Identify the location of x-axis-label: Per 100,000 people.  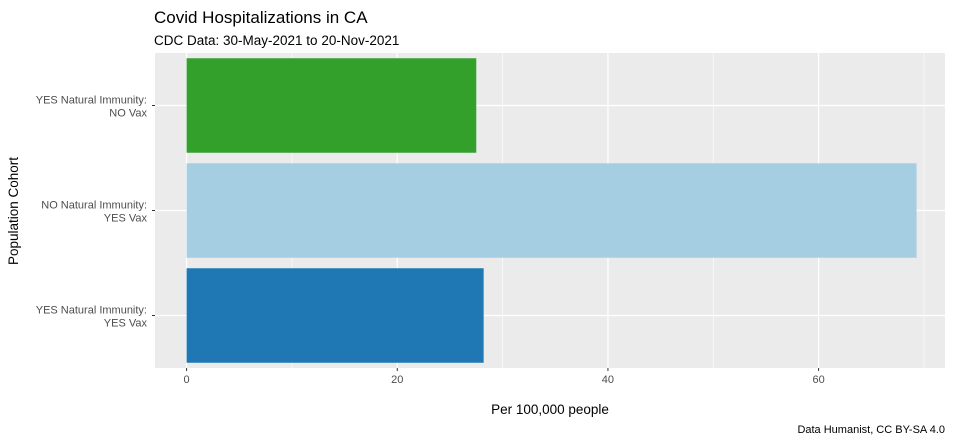
(550, 409).